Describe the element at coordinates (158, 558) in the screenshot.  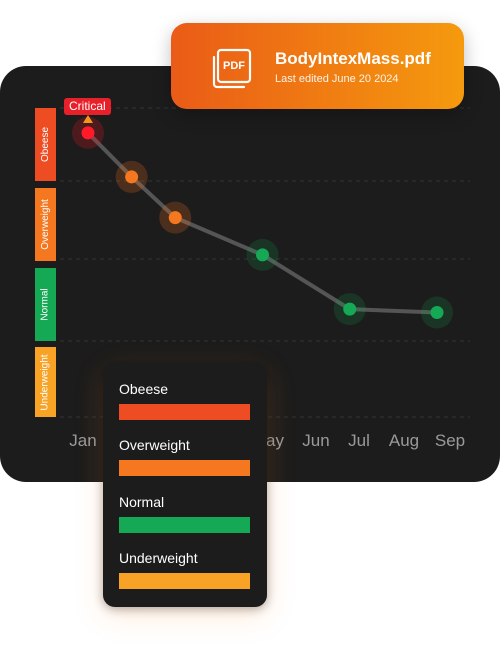
I see `legend-label-underweight: Underweight` at that location.